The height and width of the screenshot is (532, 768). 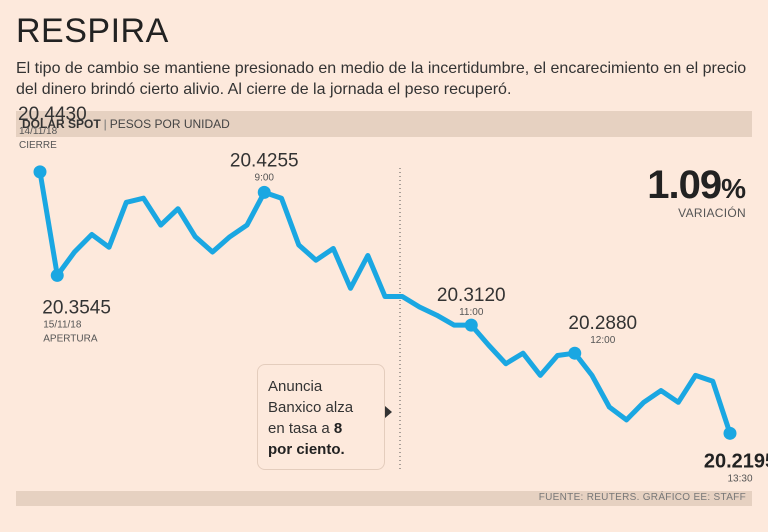 I want to click on data-label-value: 20.4255, so click(x=264, y=160).